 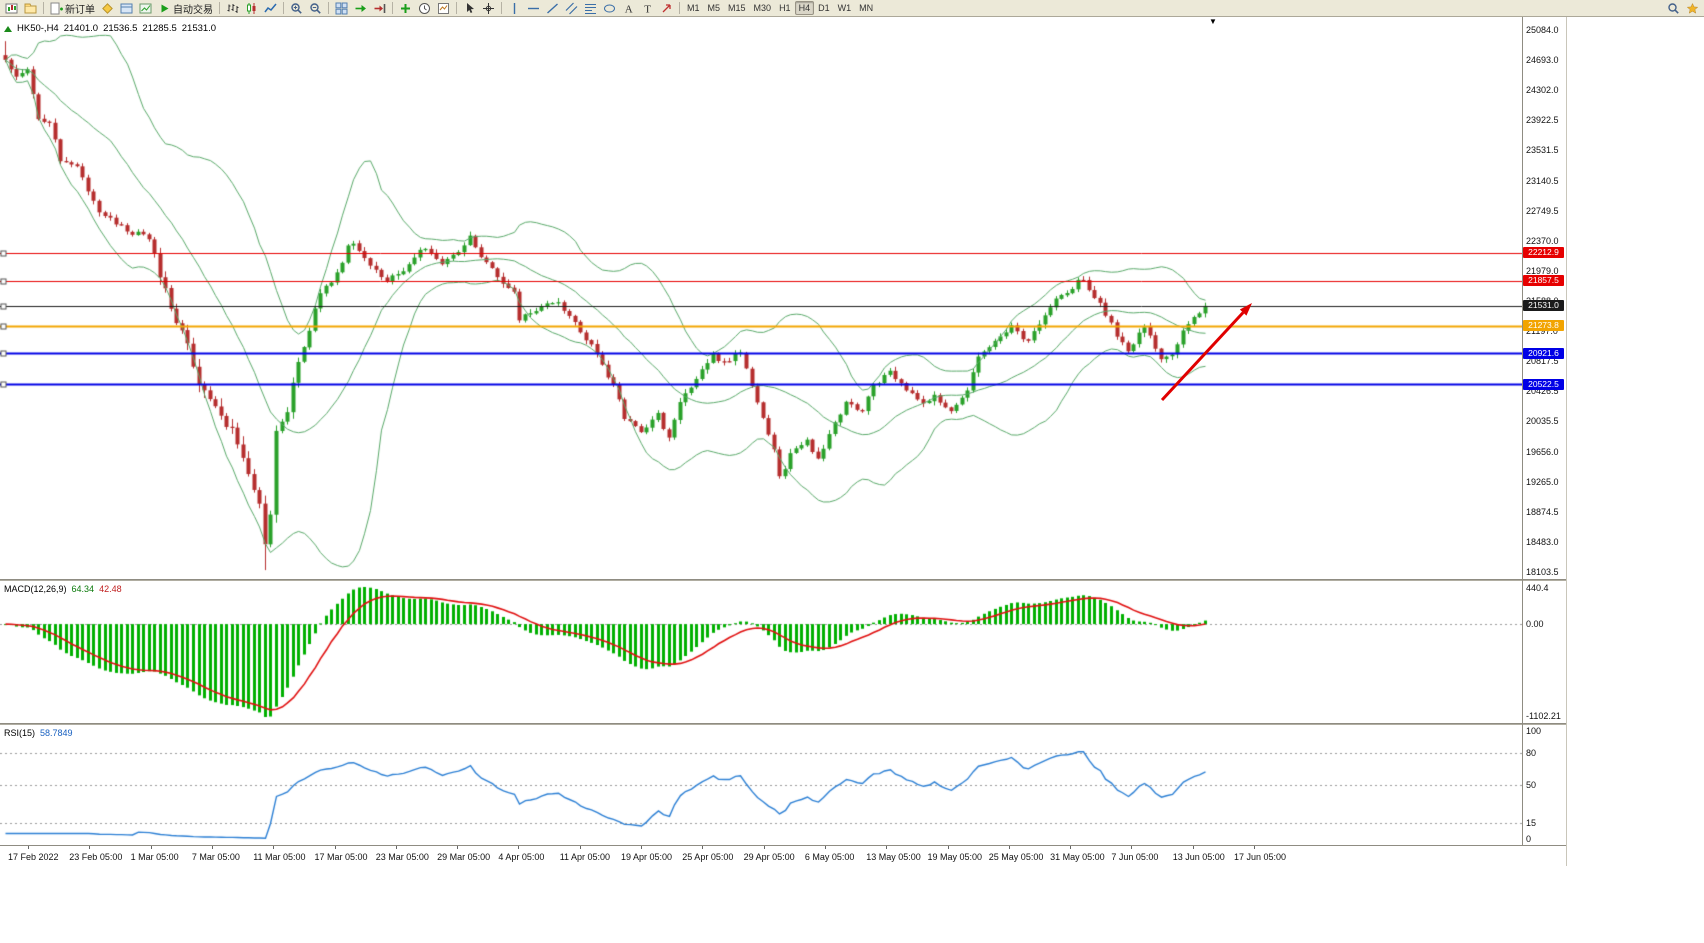 I want to click on search-icon, so click(x=1673, y=8).